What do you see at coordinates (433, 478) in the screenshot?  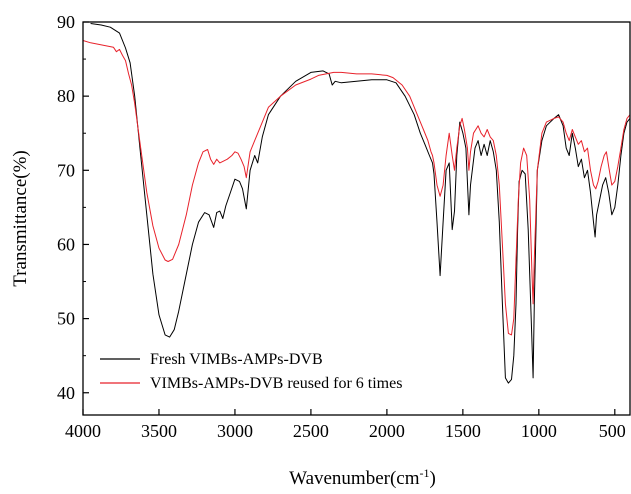 I see `x-axis-title-close: )` at bounding box center [433, 478].